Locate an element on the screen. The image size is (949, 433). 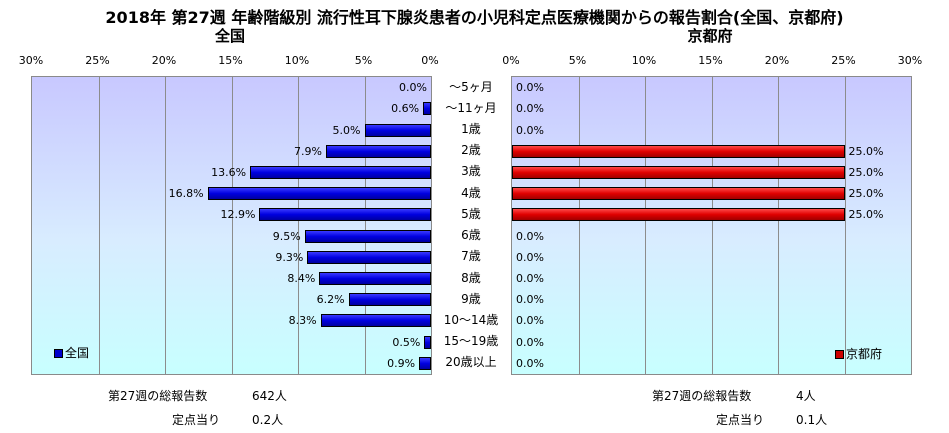
national-value-label: 8.3% is located at coordinates (302, 321).